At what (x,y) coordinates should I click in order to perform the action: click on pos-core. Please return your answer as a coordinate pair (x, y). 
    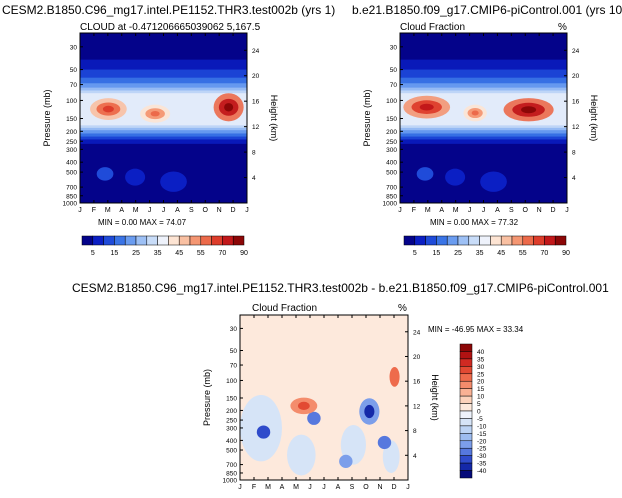
    Looking at the image, I should click on (394, 376).